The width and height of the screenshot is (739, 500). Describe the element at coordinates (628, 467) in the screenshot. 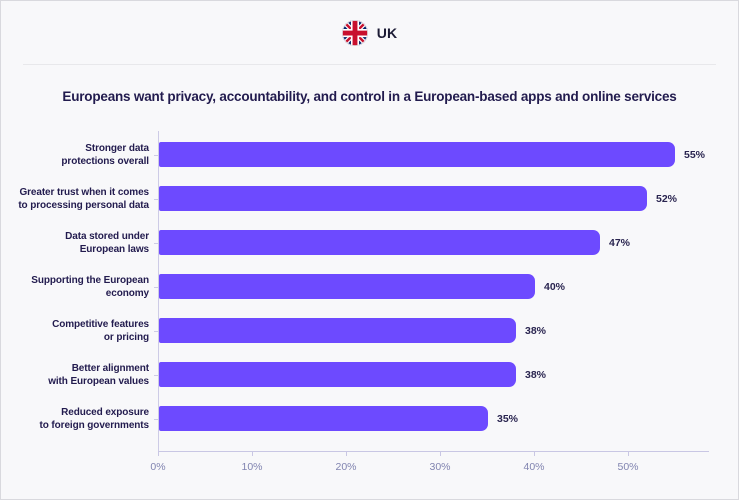

I see `x-axis-tick-label: 50%` at that location.